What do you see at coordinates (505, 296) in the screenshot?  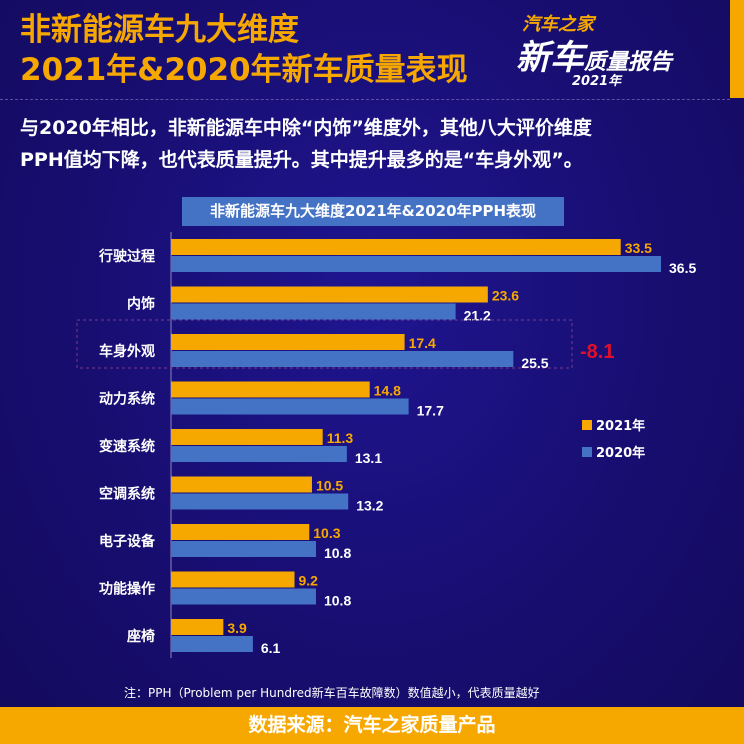 I see `data-label: 23.6` at bounding box center [505, 296].